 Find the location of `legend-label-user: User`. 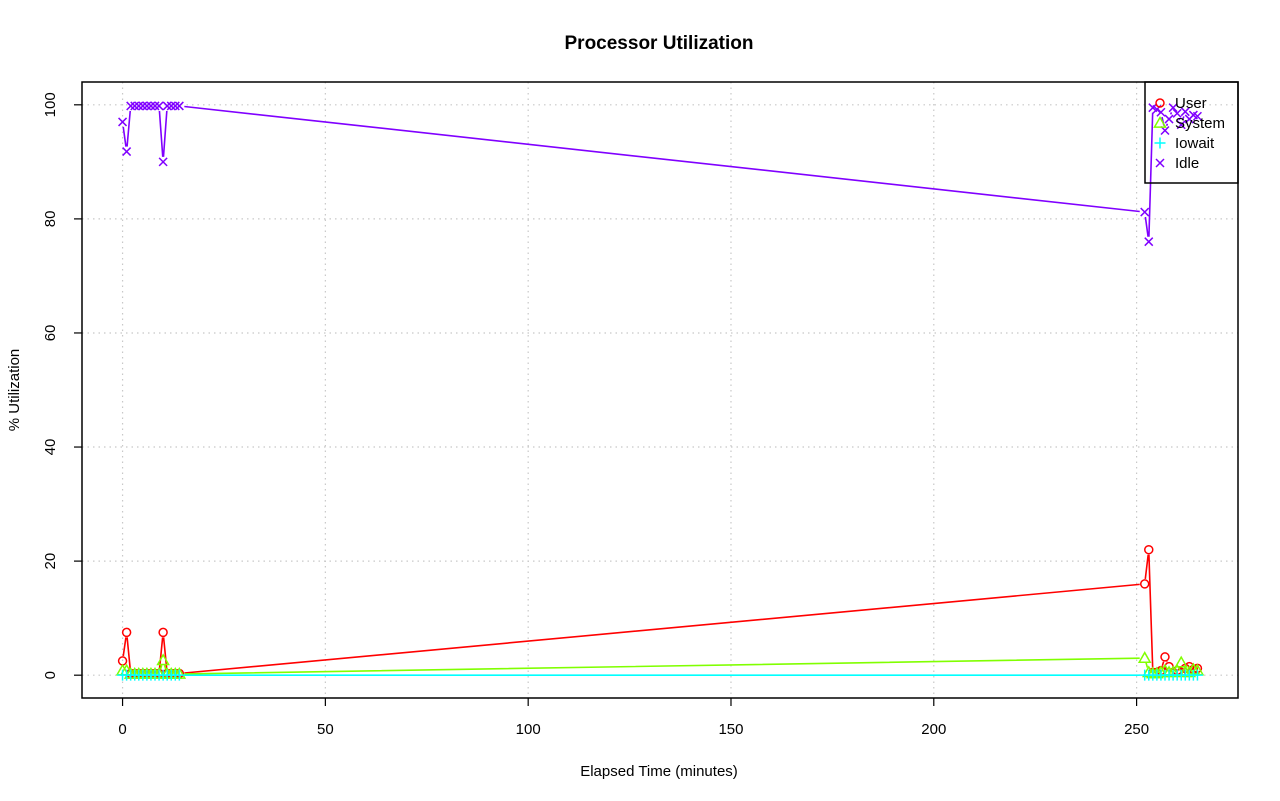

legend-label-user: User is located at coordinates (1191, 103).